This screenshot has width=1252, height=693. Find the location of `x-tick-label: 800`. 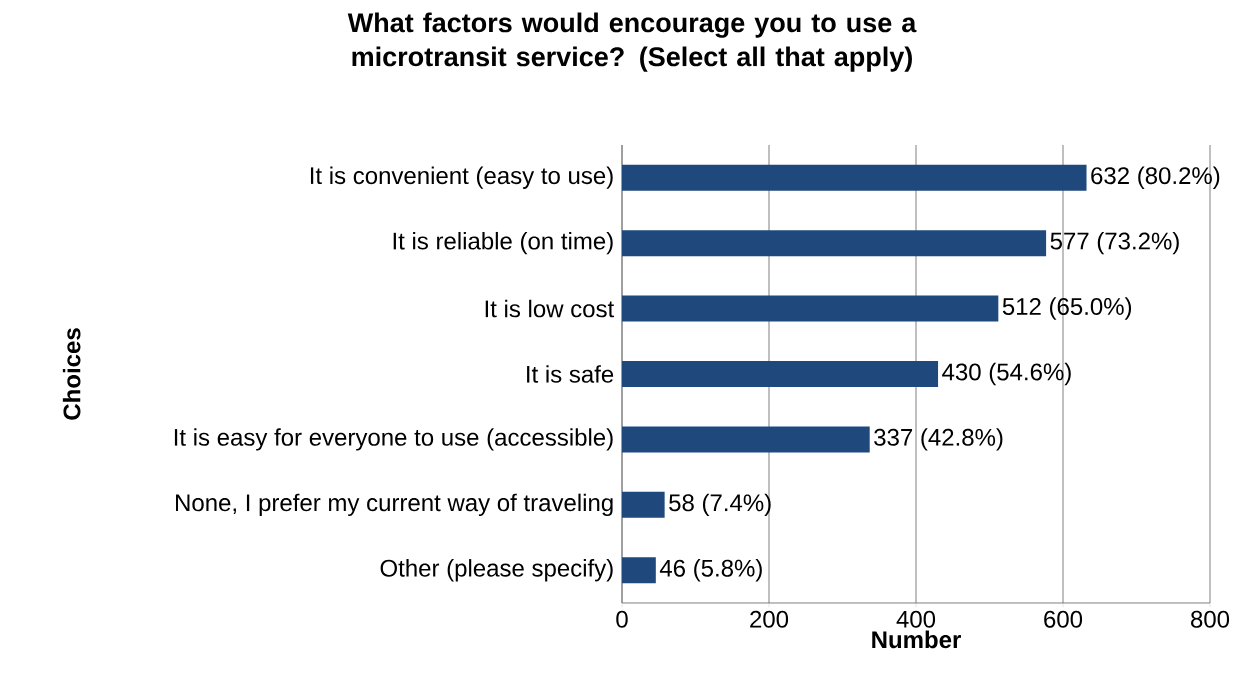

x-tick-label: 800 is located at coordinates (1210, 619).